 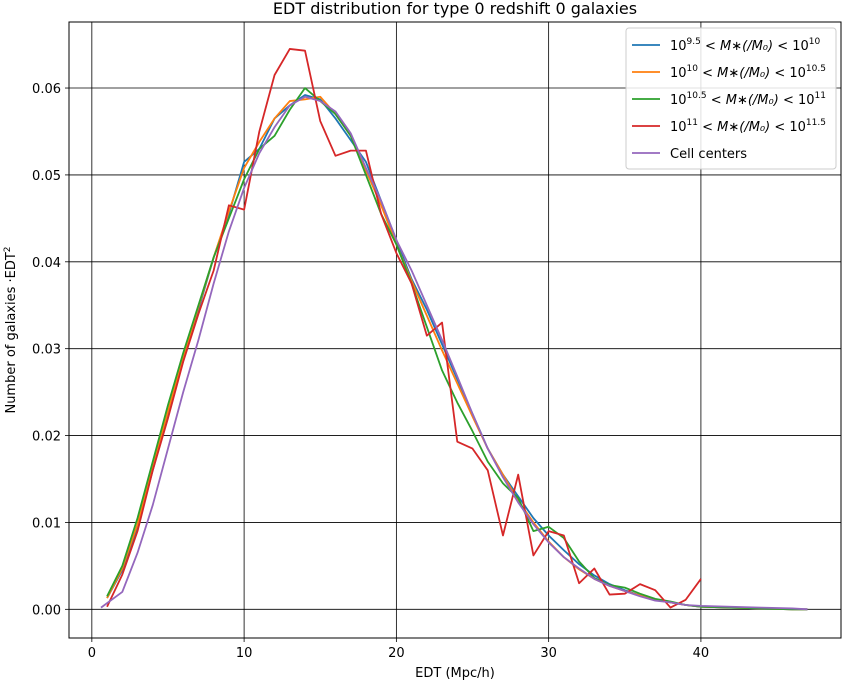 I want to click on x-tick-label: 30, so click(x=548, y=653).